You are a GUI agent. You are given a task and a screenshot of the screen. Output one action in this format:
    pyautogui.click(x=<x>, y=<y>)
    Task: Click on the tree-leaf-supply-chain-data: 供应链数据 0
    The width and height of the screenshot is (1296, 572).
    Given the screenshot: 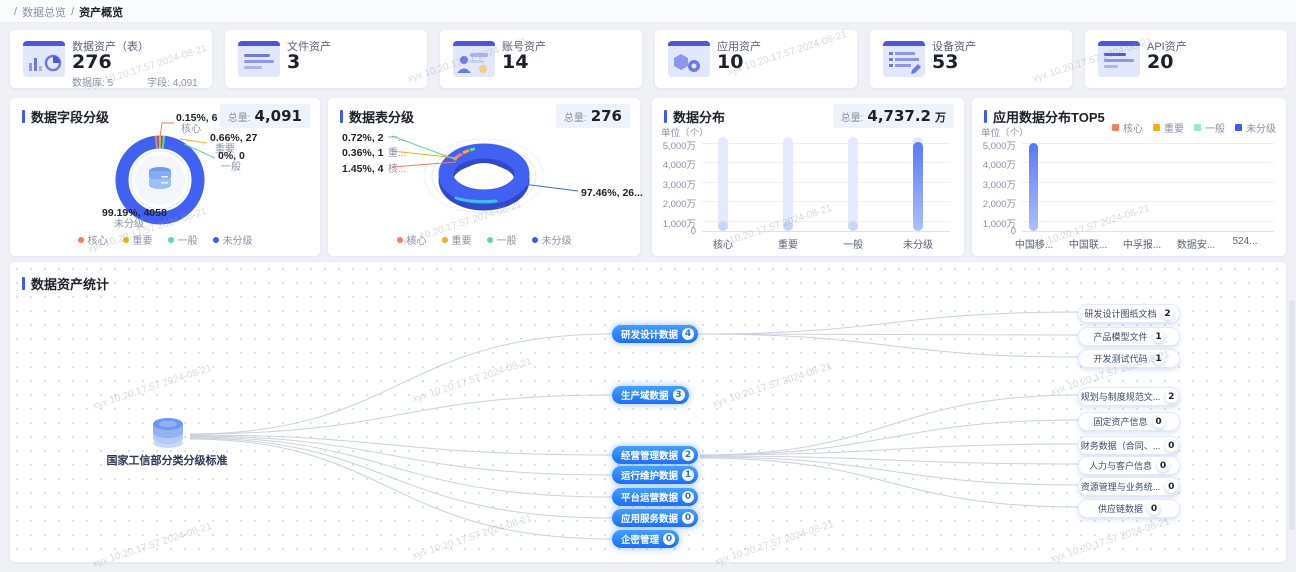 What is the action you would take?
    pyautogui.click(x=1129, y=508)
    